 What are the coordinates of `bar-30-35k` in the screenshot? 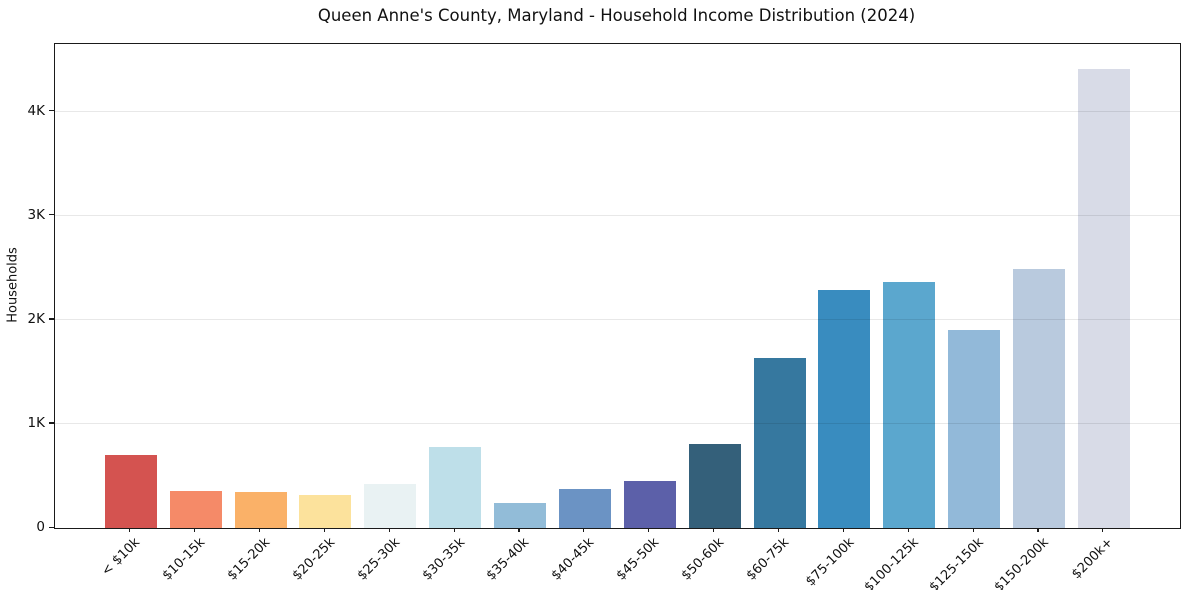 It's located at (455, 487).